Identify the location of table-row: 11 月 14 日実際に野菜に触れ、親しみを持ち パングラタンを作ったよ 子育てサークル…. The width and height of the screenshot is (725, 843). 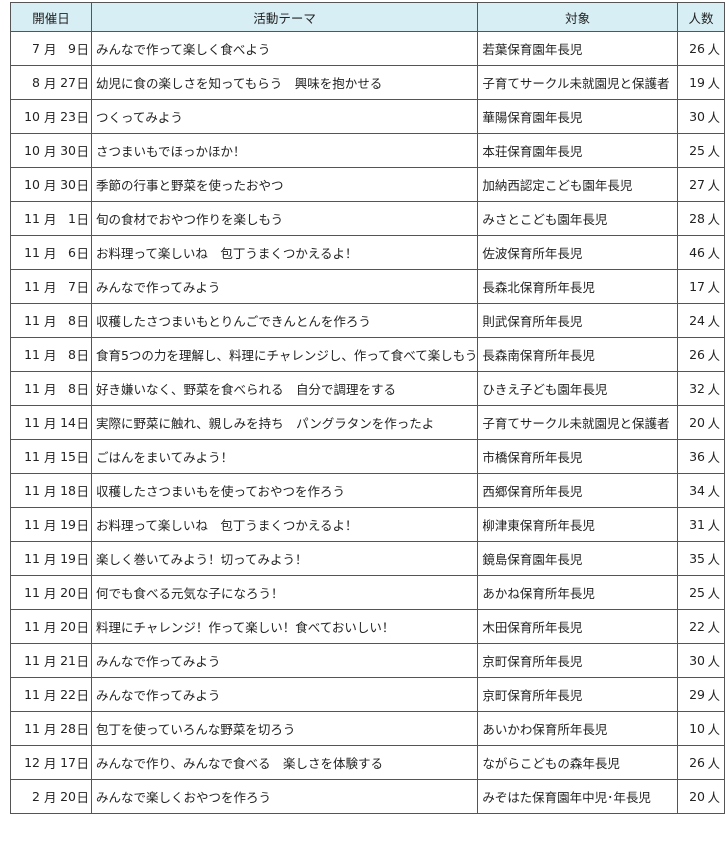
(367, 422).